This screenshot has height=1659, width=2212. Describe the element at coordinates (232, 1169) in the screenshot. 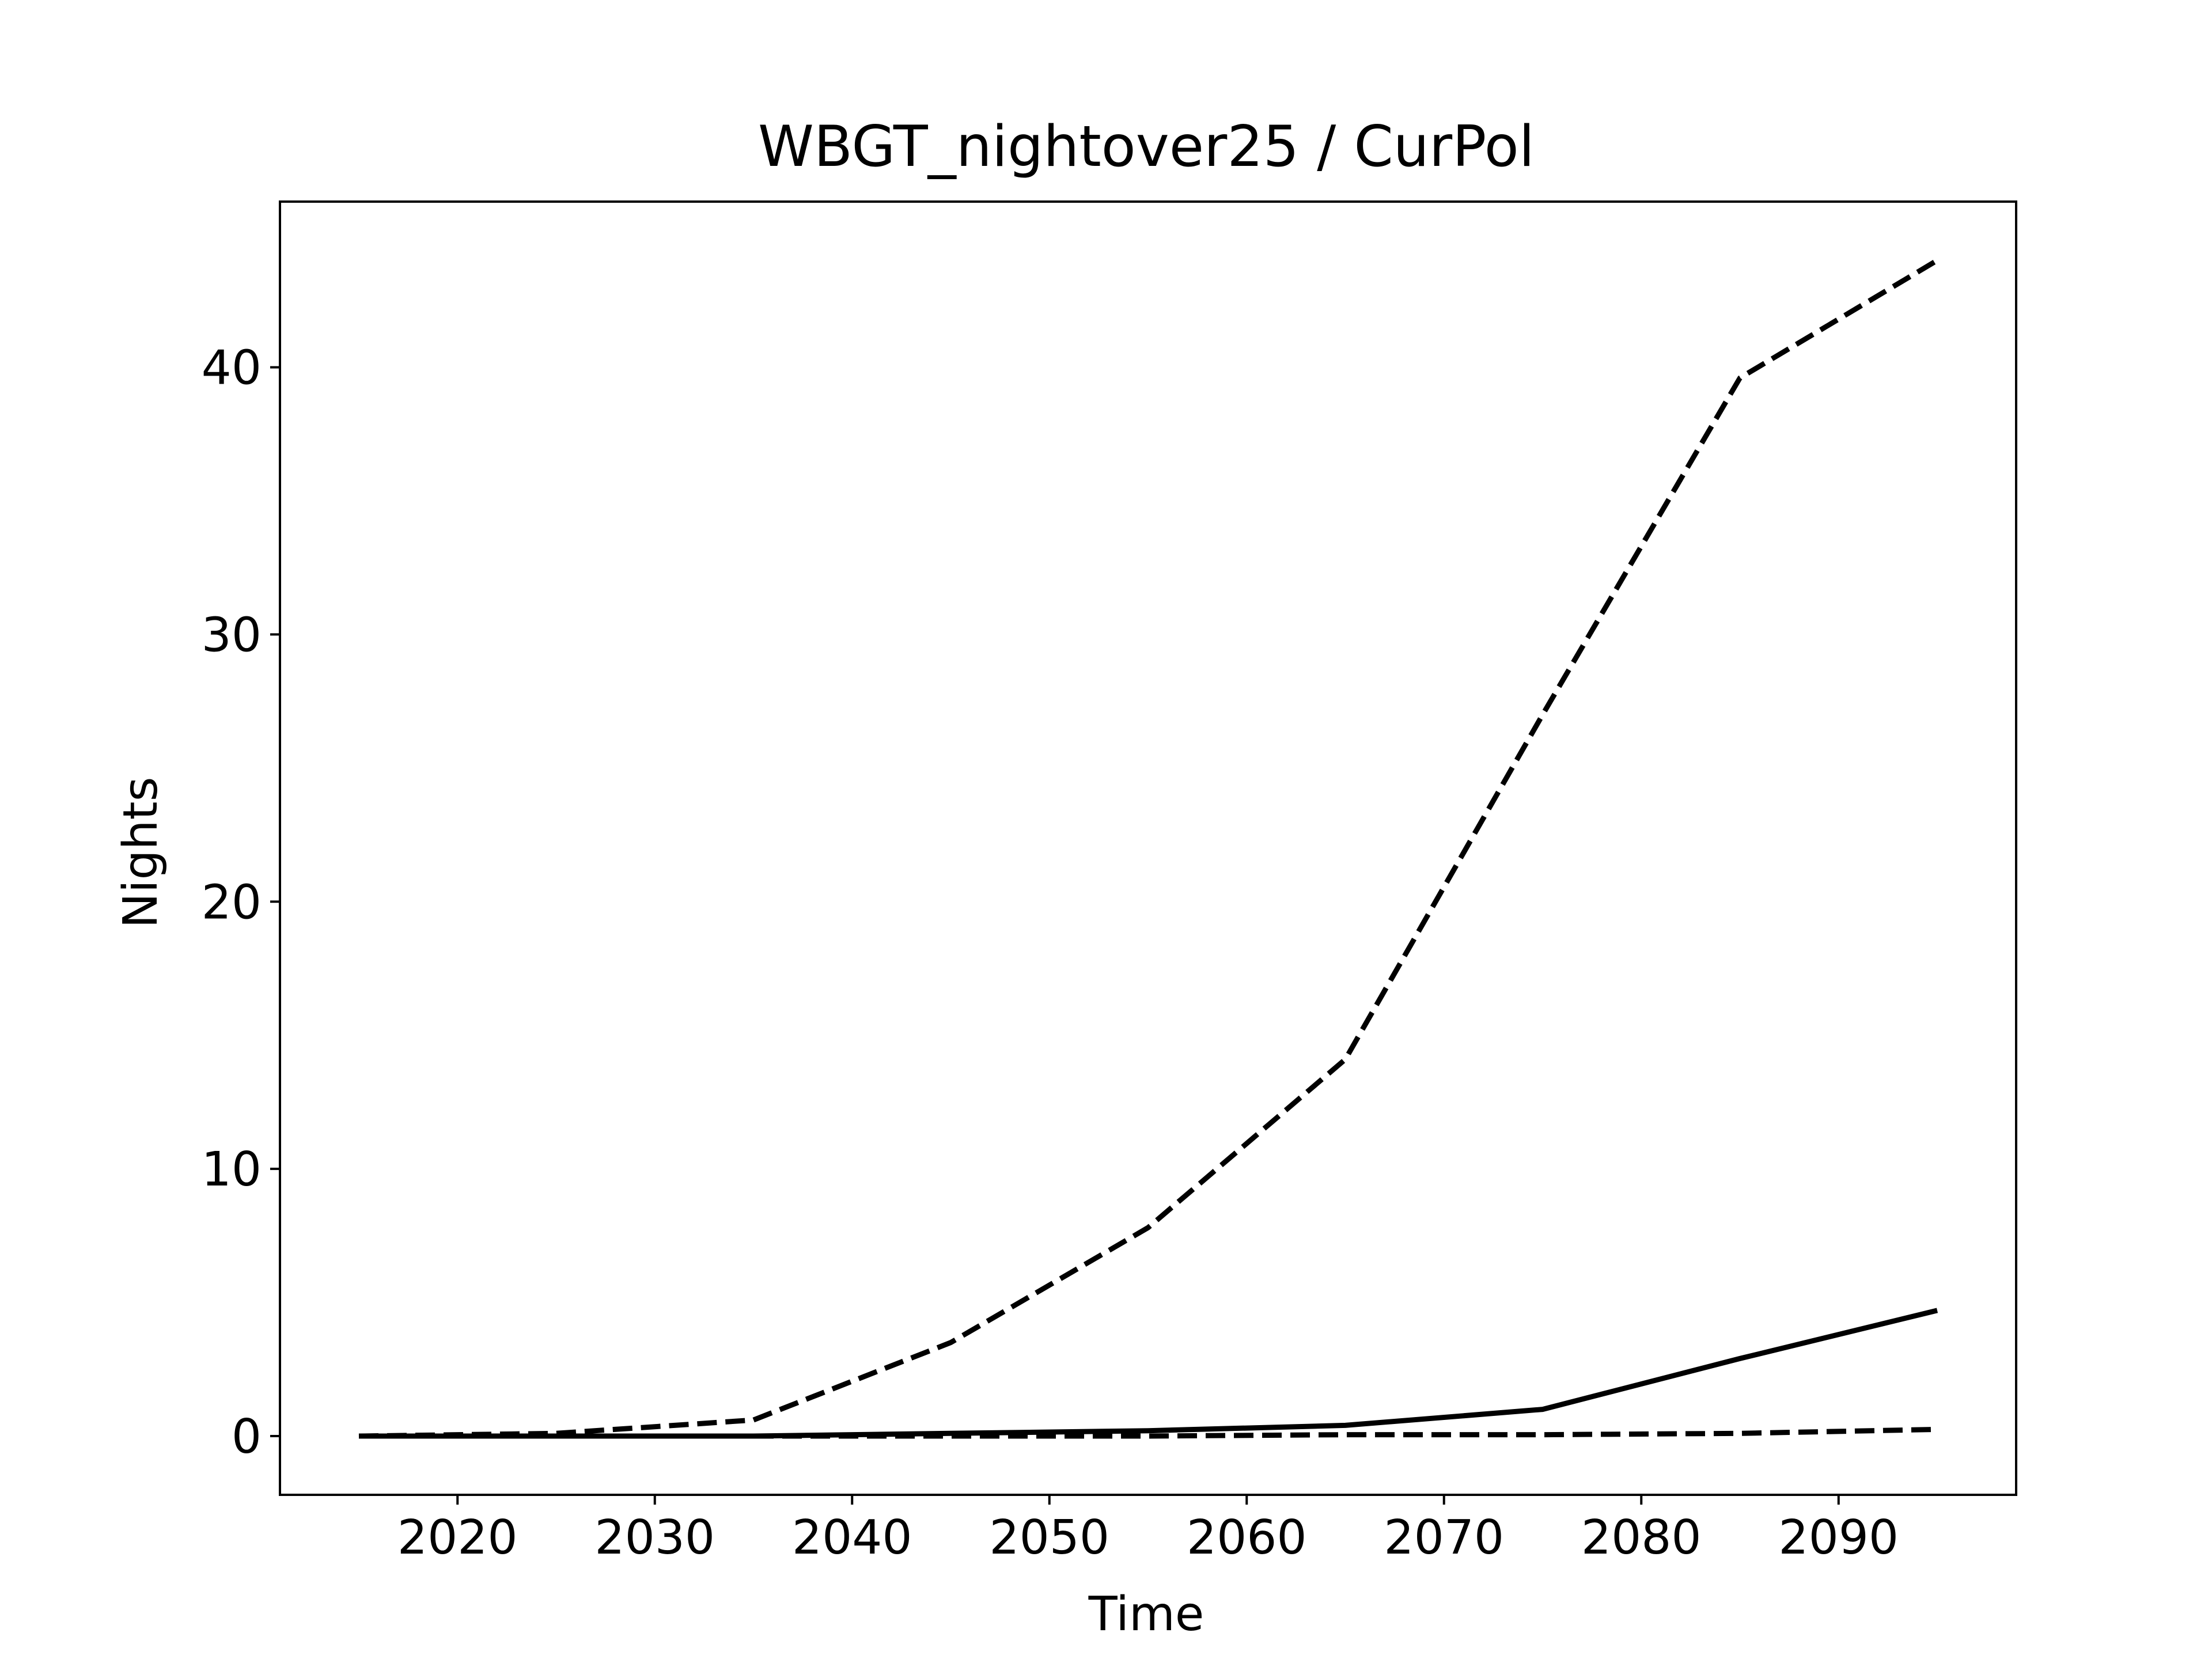

I see `y-tick-label: 10` at that location.